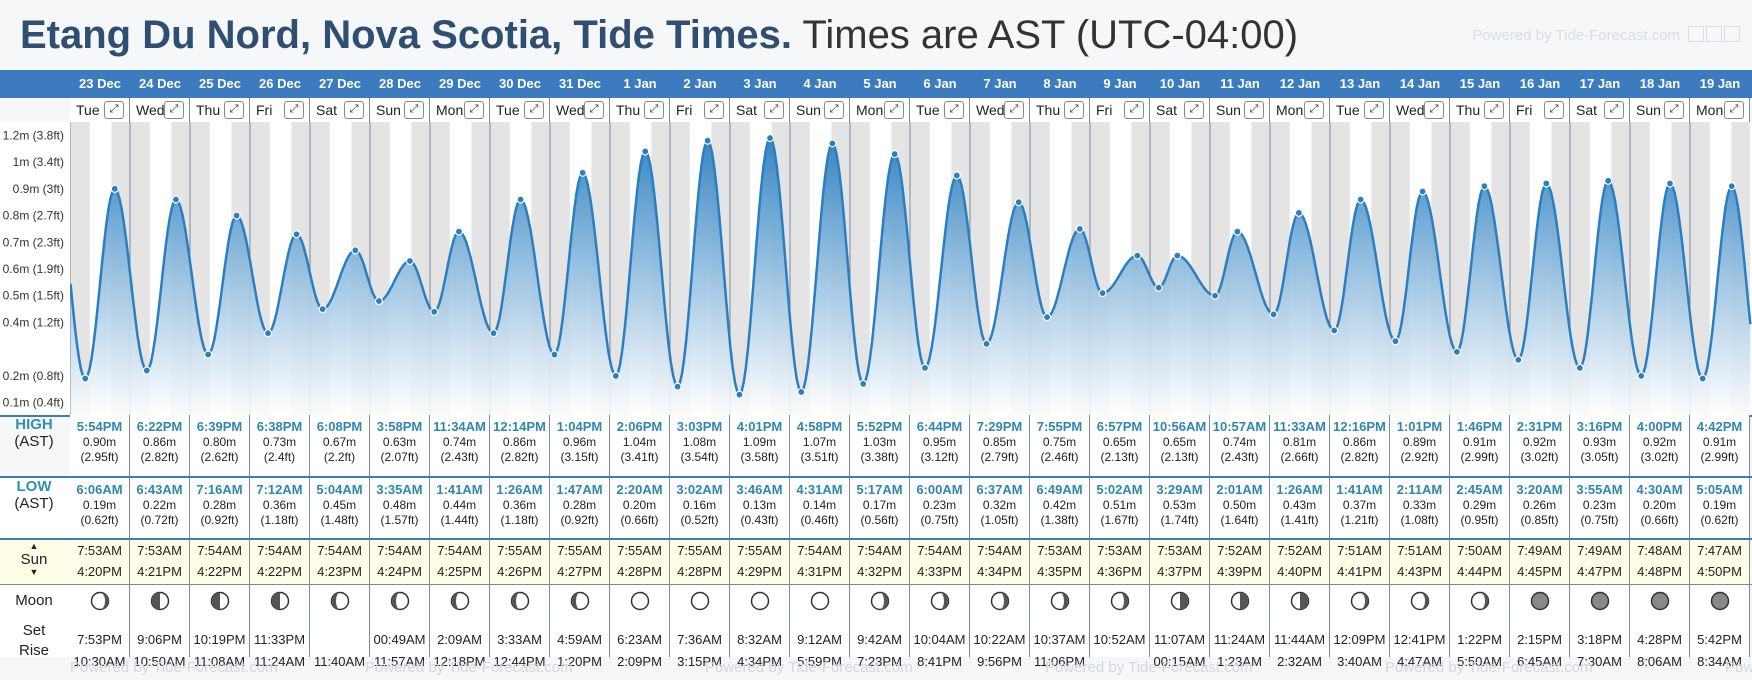  What do you see at coordinates (699, 489) in the screenshot?
I see `low-tide-time: 3:02AM` at bounding box center [699, 489].